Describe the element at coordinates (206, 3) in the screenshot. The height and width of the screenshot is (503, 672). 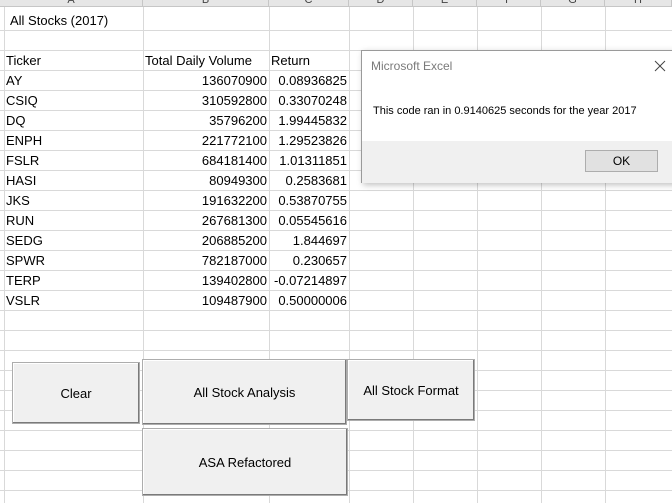
I see `column-header-b: B` at that location.